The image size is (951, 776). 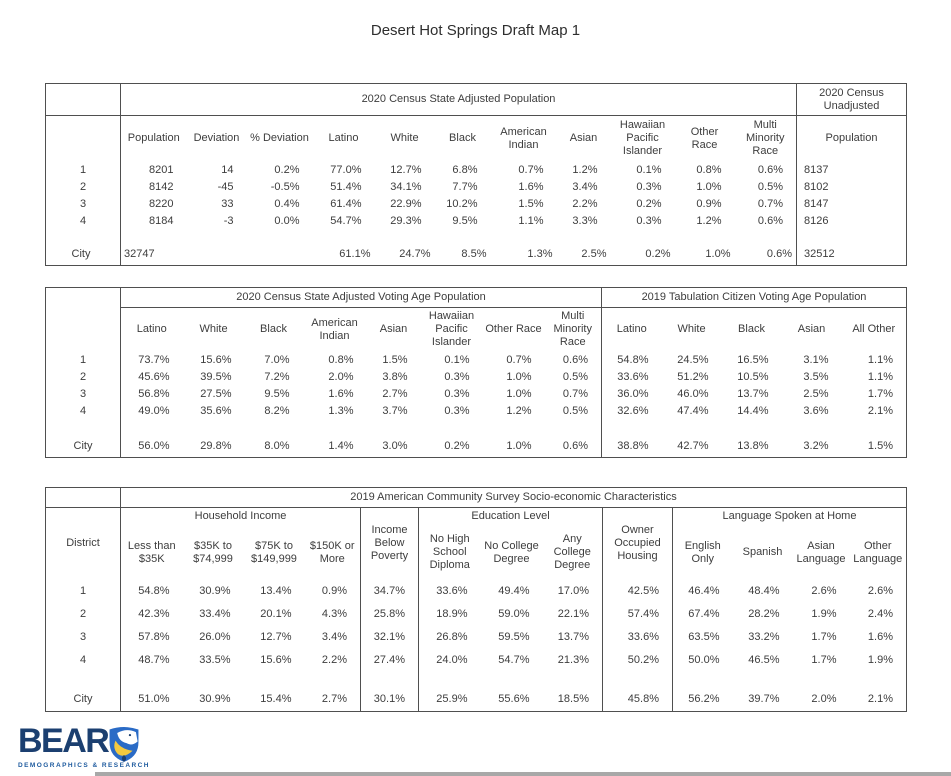 I want to click on data-cell: 12.7%, so click(x=406, y=170).